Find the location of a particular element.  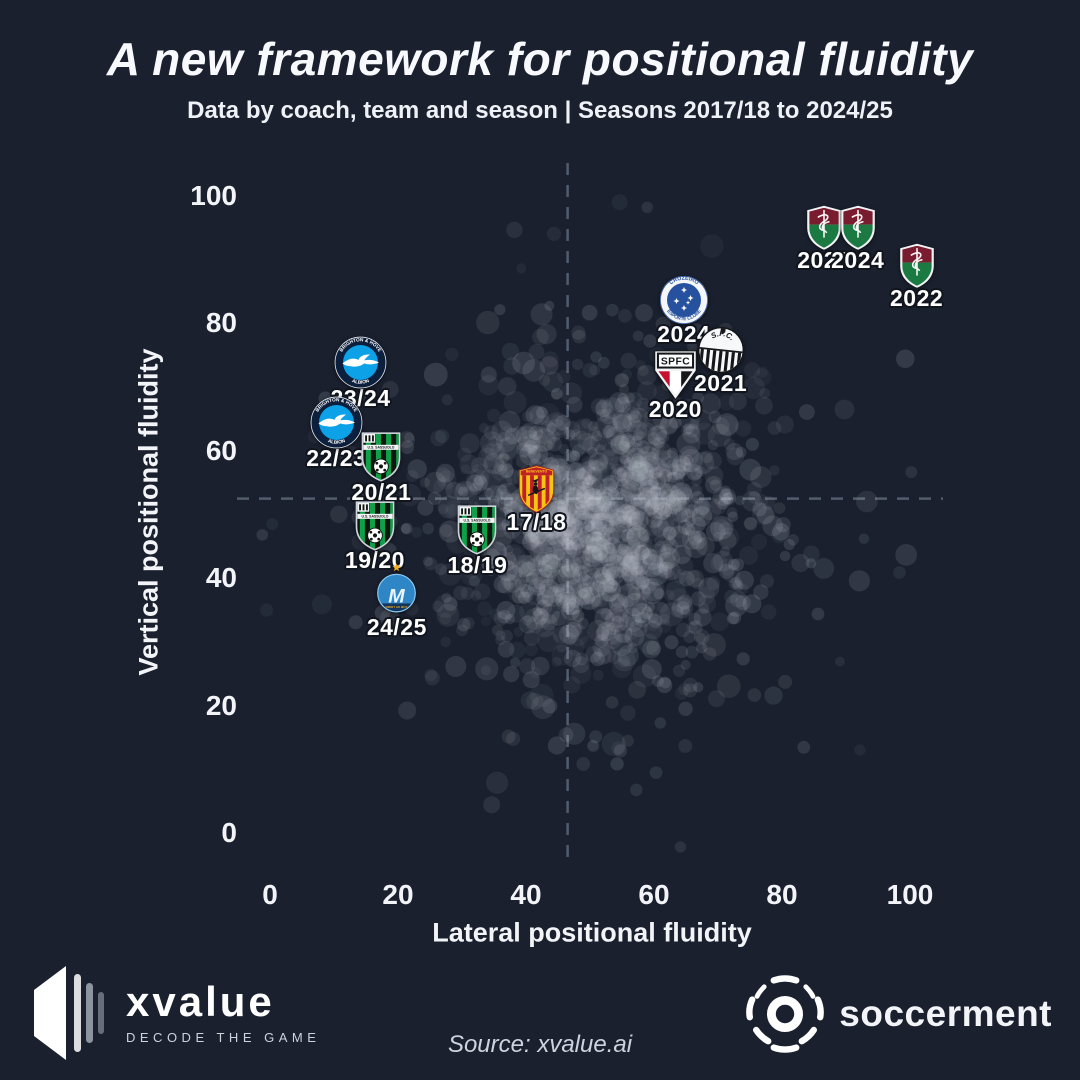

xvalue-name: xvalue is located at coordinates (200, 1001).